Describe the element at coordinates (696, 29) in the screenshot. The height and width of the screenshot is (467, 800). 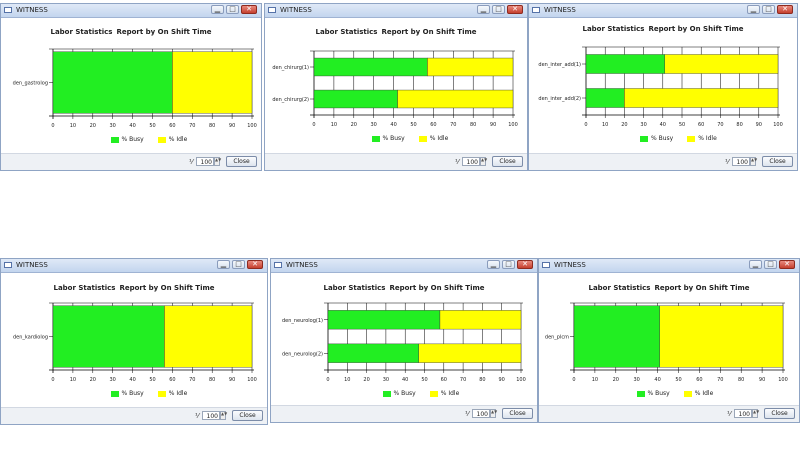
I see `report-title-part: Report by On Shift Time` at that location.